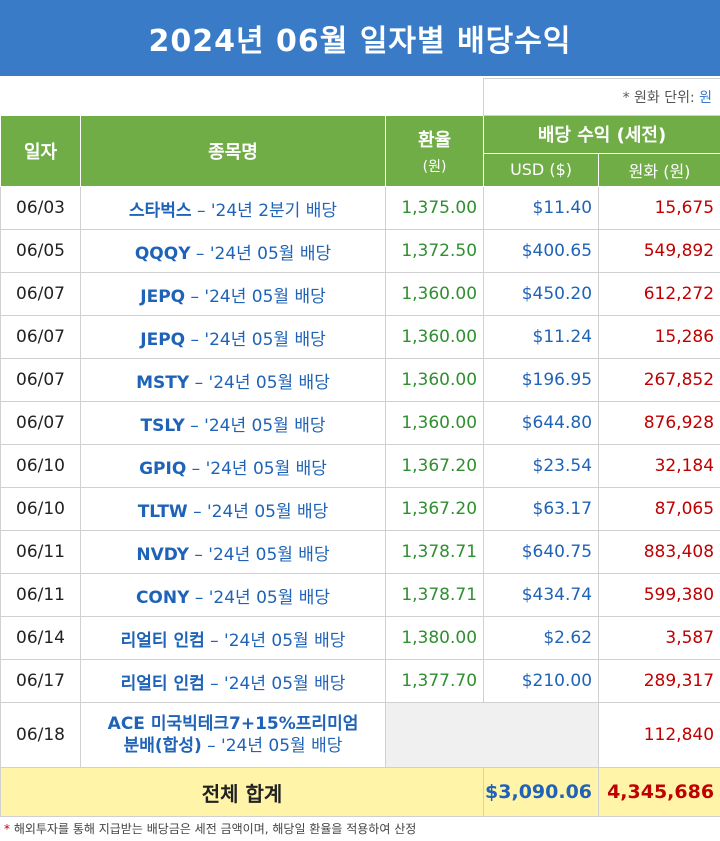  What do you see at coordinates (434, 681) in the screenshot?
I see `row-rate: 1,377.70` at bounding box center [434, 681].